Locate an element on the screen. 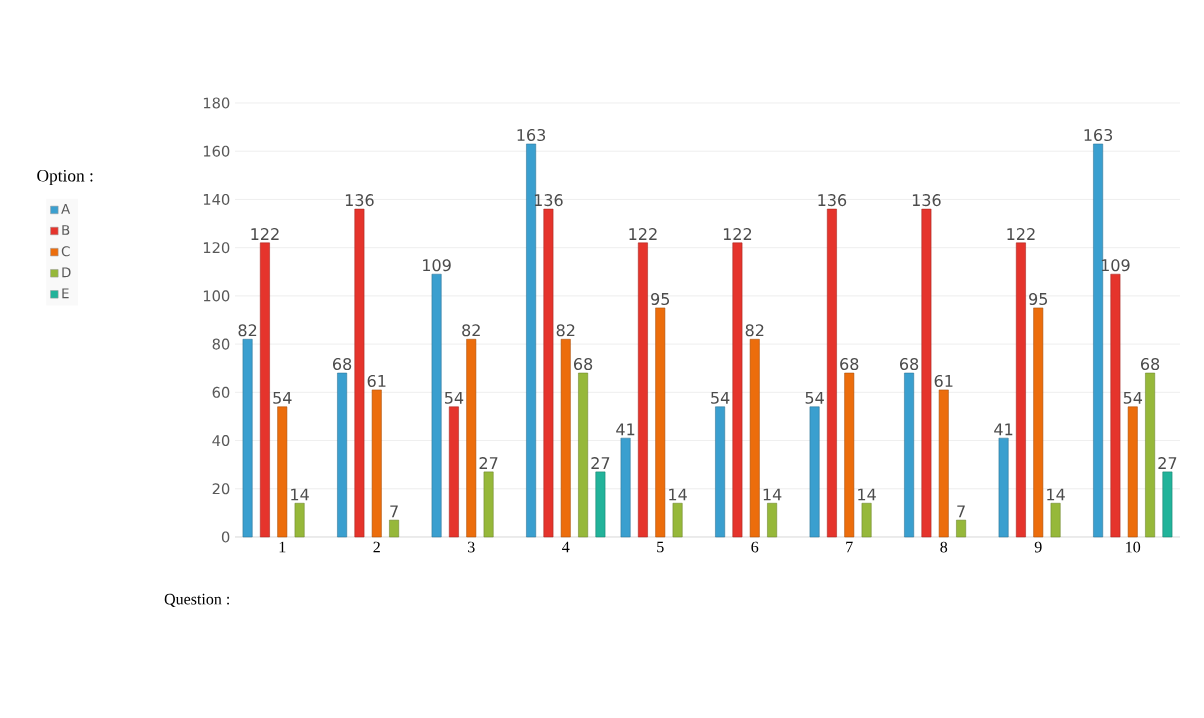 Image resolution: width=1204 pixels, height=718 pixels. legend-title: Option : is located at coordinates (65, 177).